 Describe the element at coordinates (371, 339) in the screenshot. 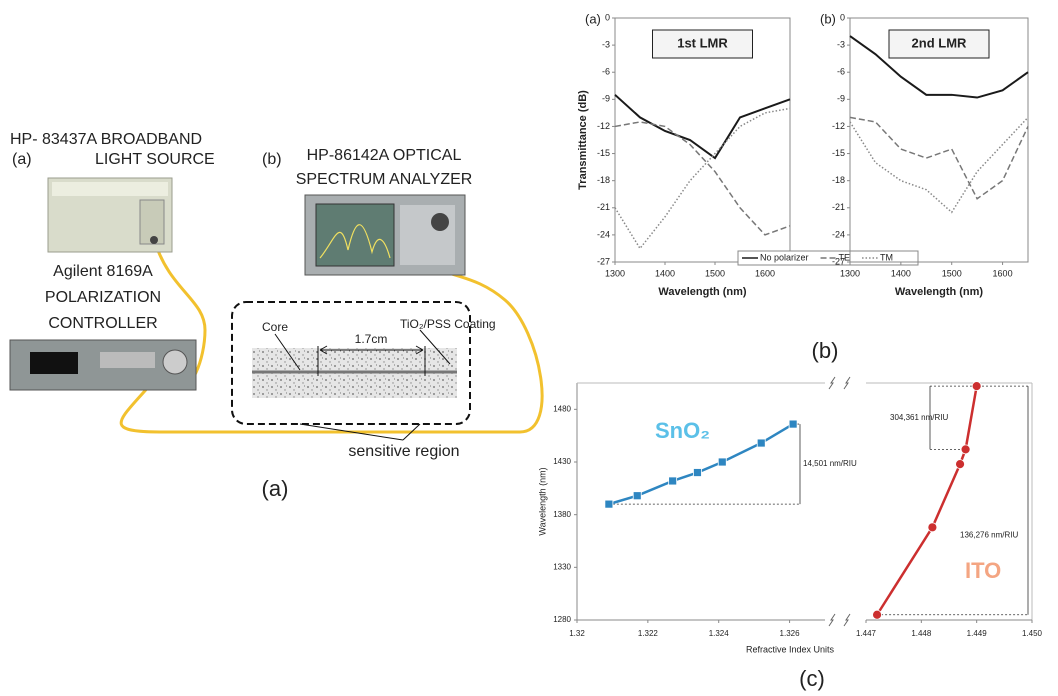

I see `label: 1.7cm` at that location.